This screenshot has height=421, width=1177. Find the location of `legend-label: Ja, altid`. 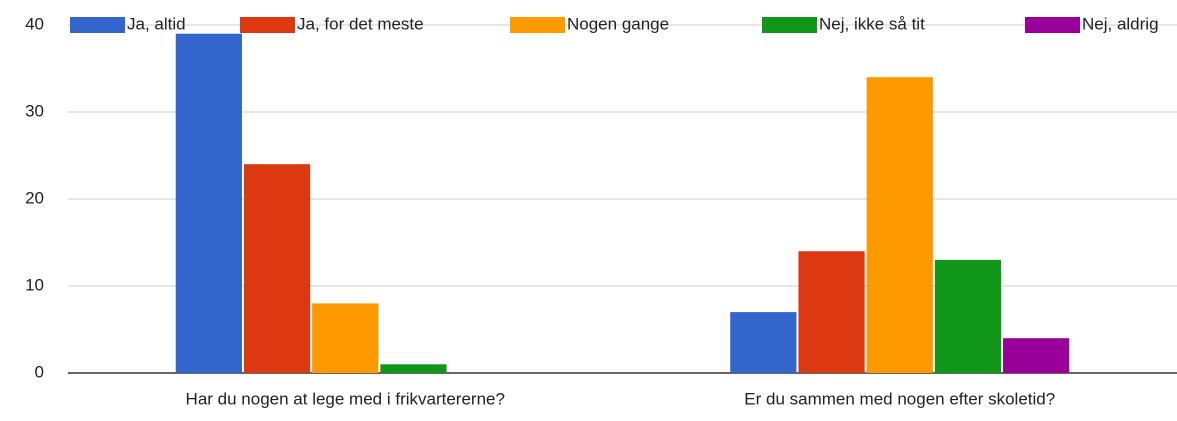

legend-label: Ja, altid is located at coordinates (156, 23).